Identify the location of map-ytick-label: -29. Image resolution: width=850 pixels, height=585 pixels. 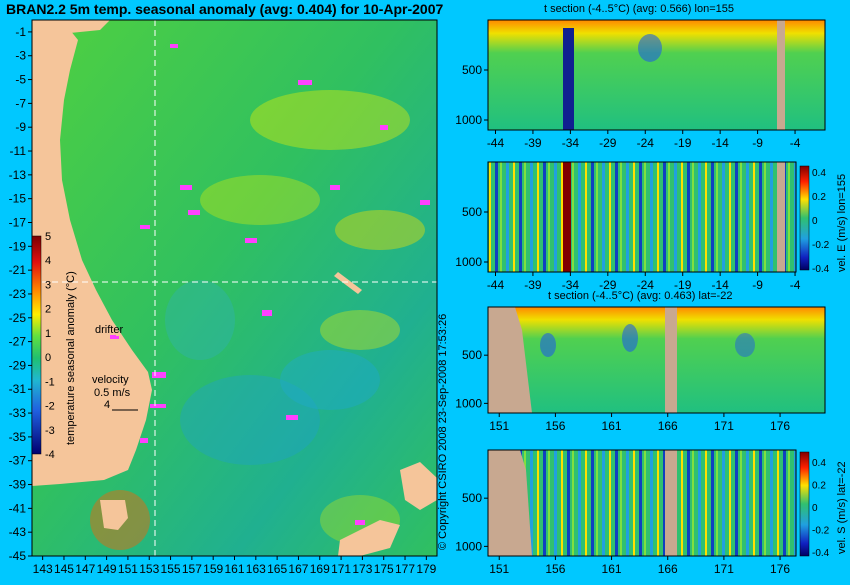
(18, 365).